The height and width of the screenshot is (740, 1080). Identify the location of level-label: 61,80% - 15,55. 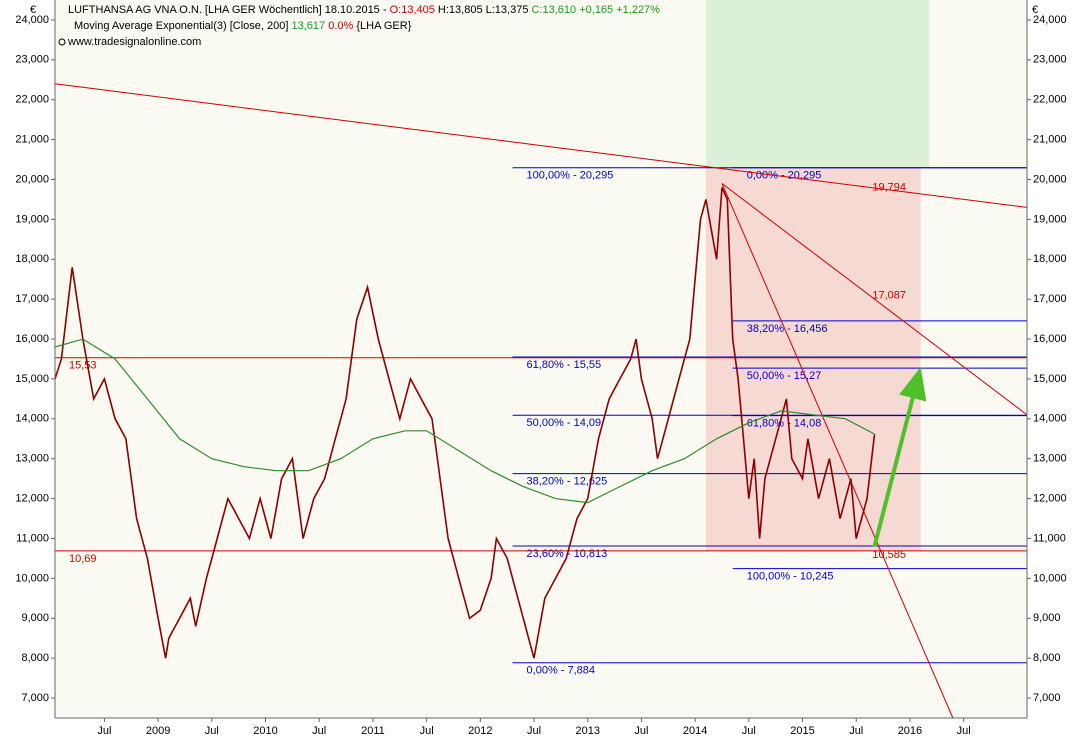
(564, 365).